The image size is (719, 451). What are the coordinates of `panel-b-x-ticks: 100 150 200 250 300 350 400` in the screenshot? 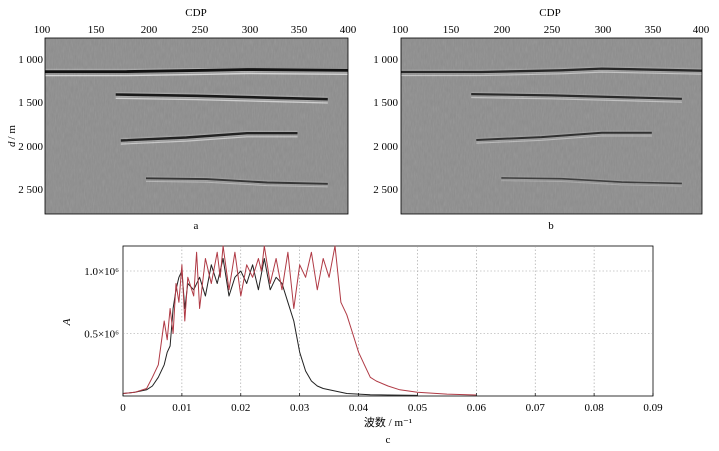 It's located at (551, 30).